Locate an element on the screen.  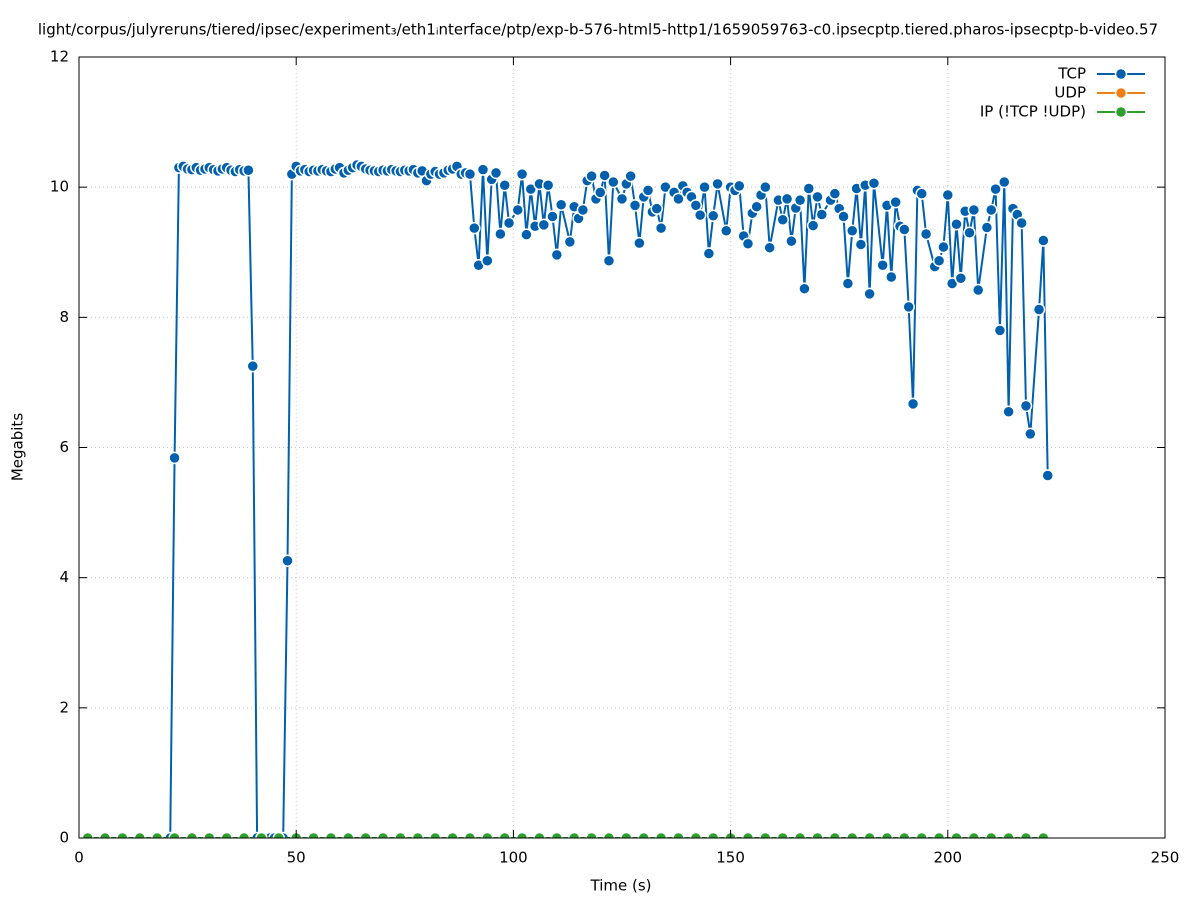
legend-label: UDP is located at coordinates (1070, 93).